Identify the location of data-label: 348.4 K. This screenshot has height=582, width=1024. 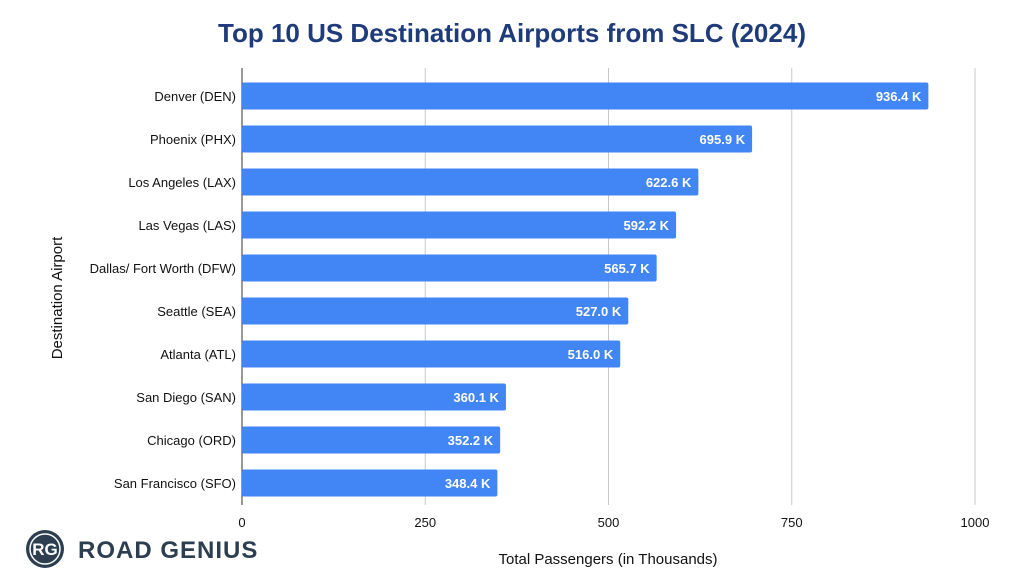
(468, 483).